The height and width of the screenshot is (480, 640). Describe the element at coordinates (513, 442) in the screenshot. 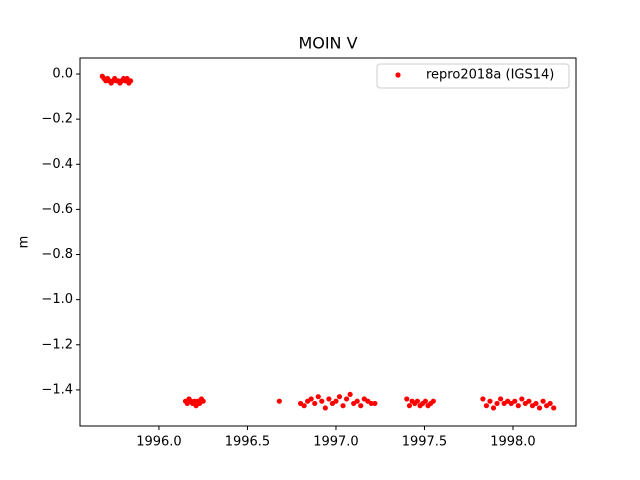

I see `x-tick-label: 1998.0` at that location.